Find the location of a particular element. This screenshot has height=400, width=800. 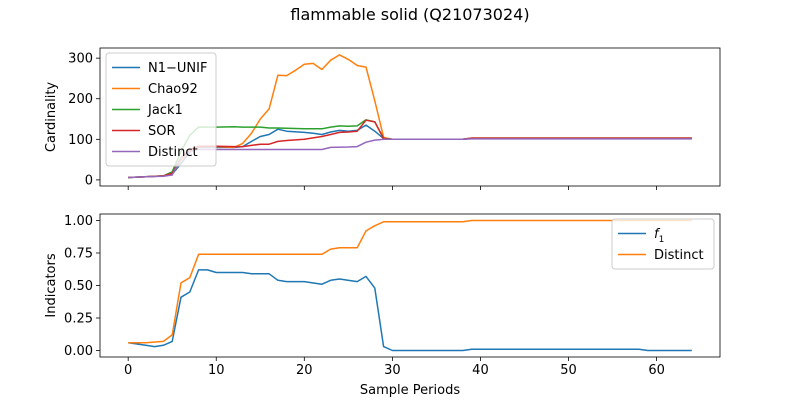

figure-title: flammable solid (Q21073024) is located at coordinates (409, 14).